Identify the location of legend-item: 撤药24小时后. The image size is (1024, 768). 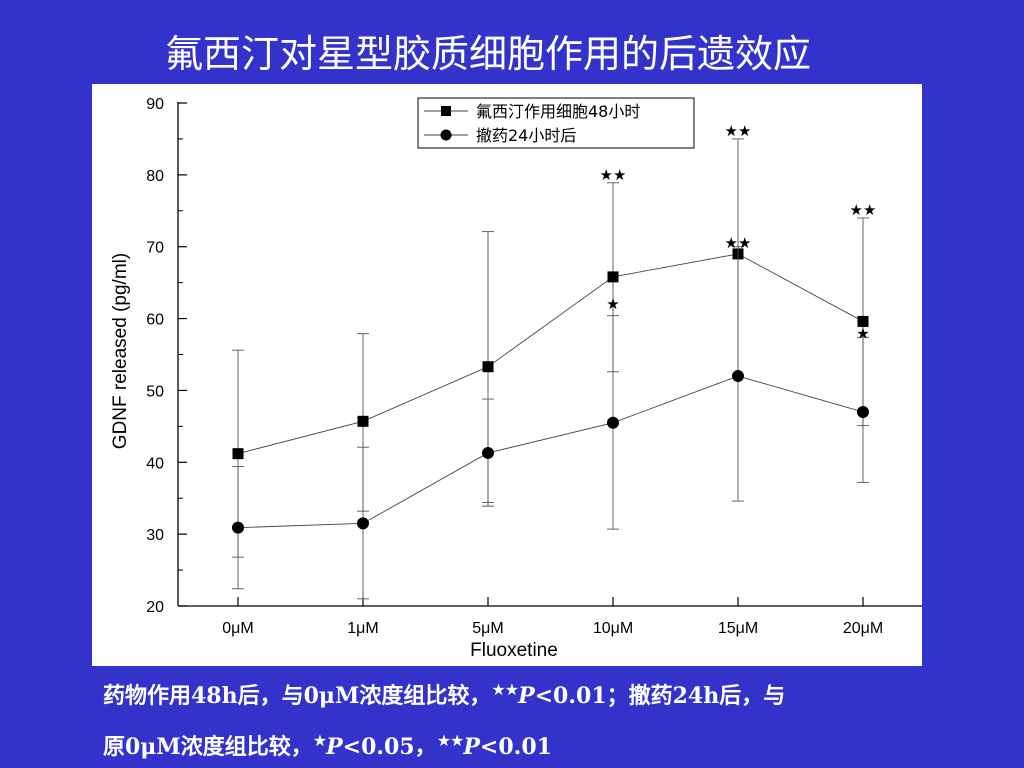
(500, 135).